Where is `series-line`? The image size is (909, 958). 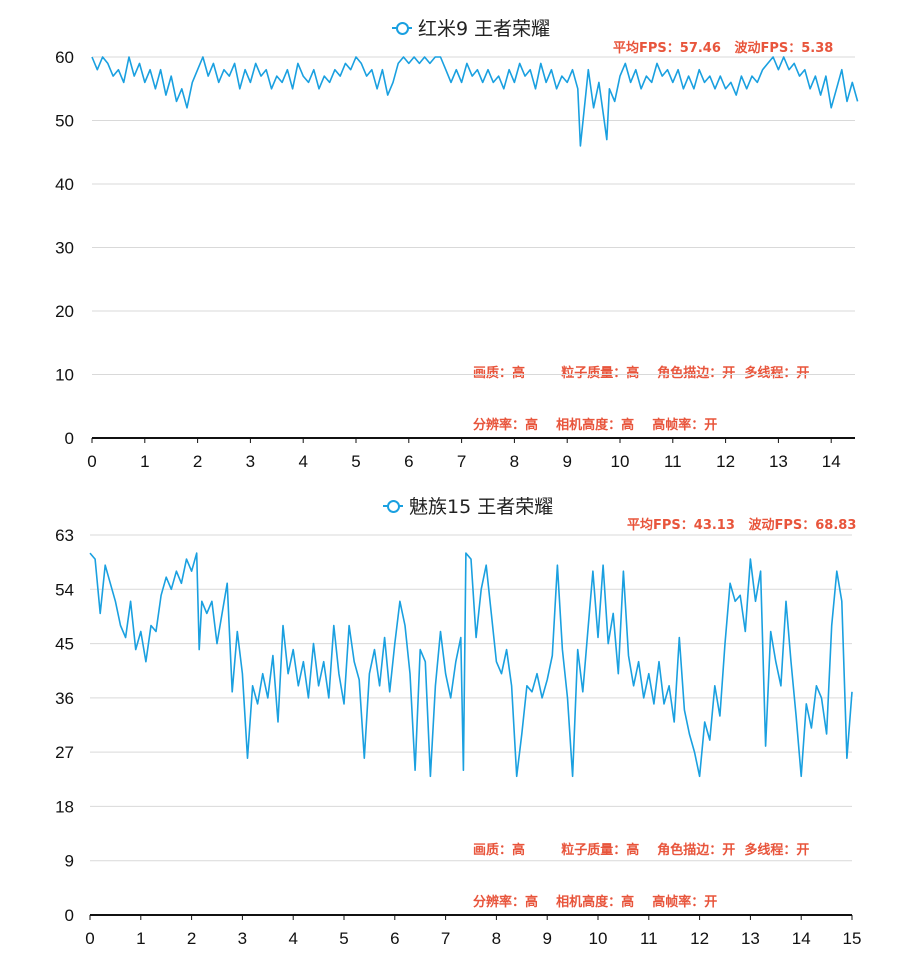 series-line is located at coordinates (475, 101).